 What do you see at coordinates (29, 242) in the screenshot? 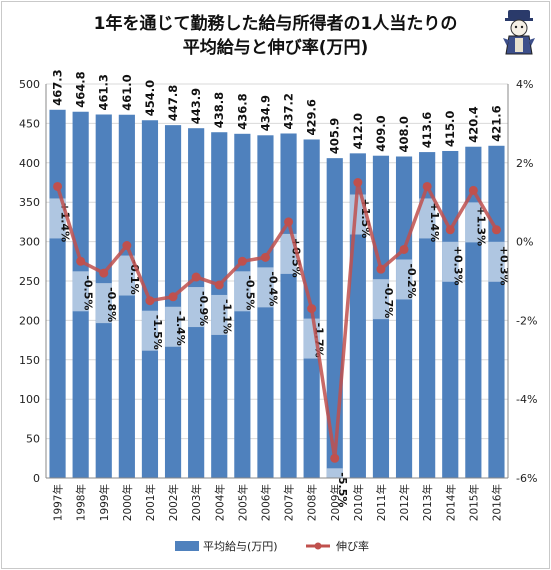
I see `y-left-tick-label: 300` at bounding box center [29, 242].